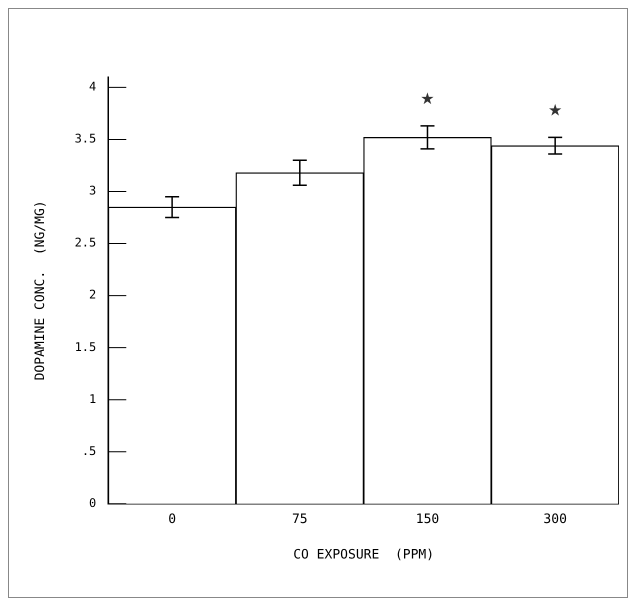  What do you see at coordinates (363, 555) in the screenshot?
I see `x-axis-title: CO EXPOSURE (PPM)` at bounding box center [363, 555].